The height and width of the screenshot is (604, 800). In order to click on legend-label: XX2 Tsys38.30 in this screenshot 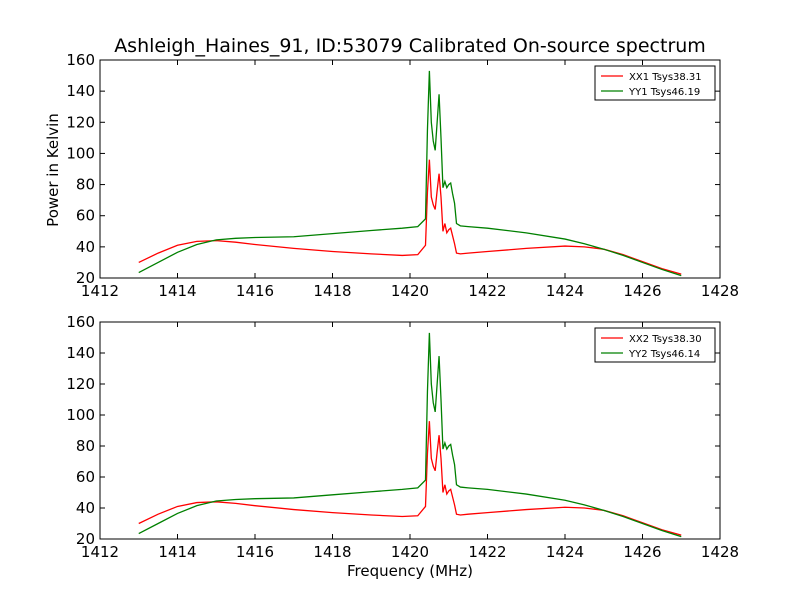, I will do `click(665, 339)`.